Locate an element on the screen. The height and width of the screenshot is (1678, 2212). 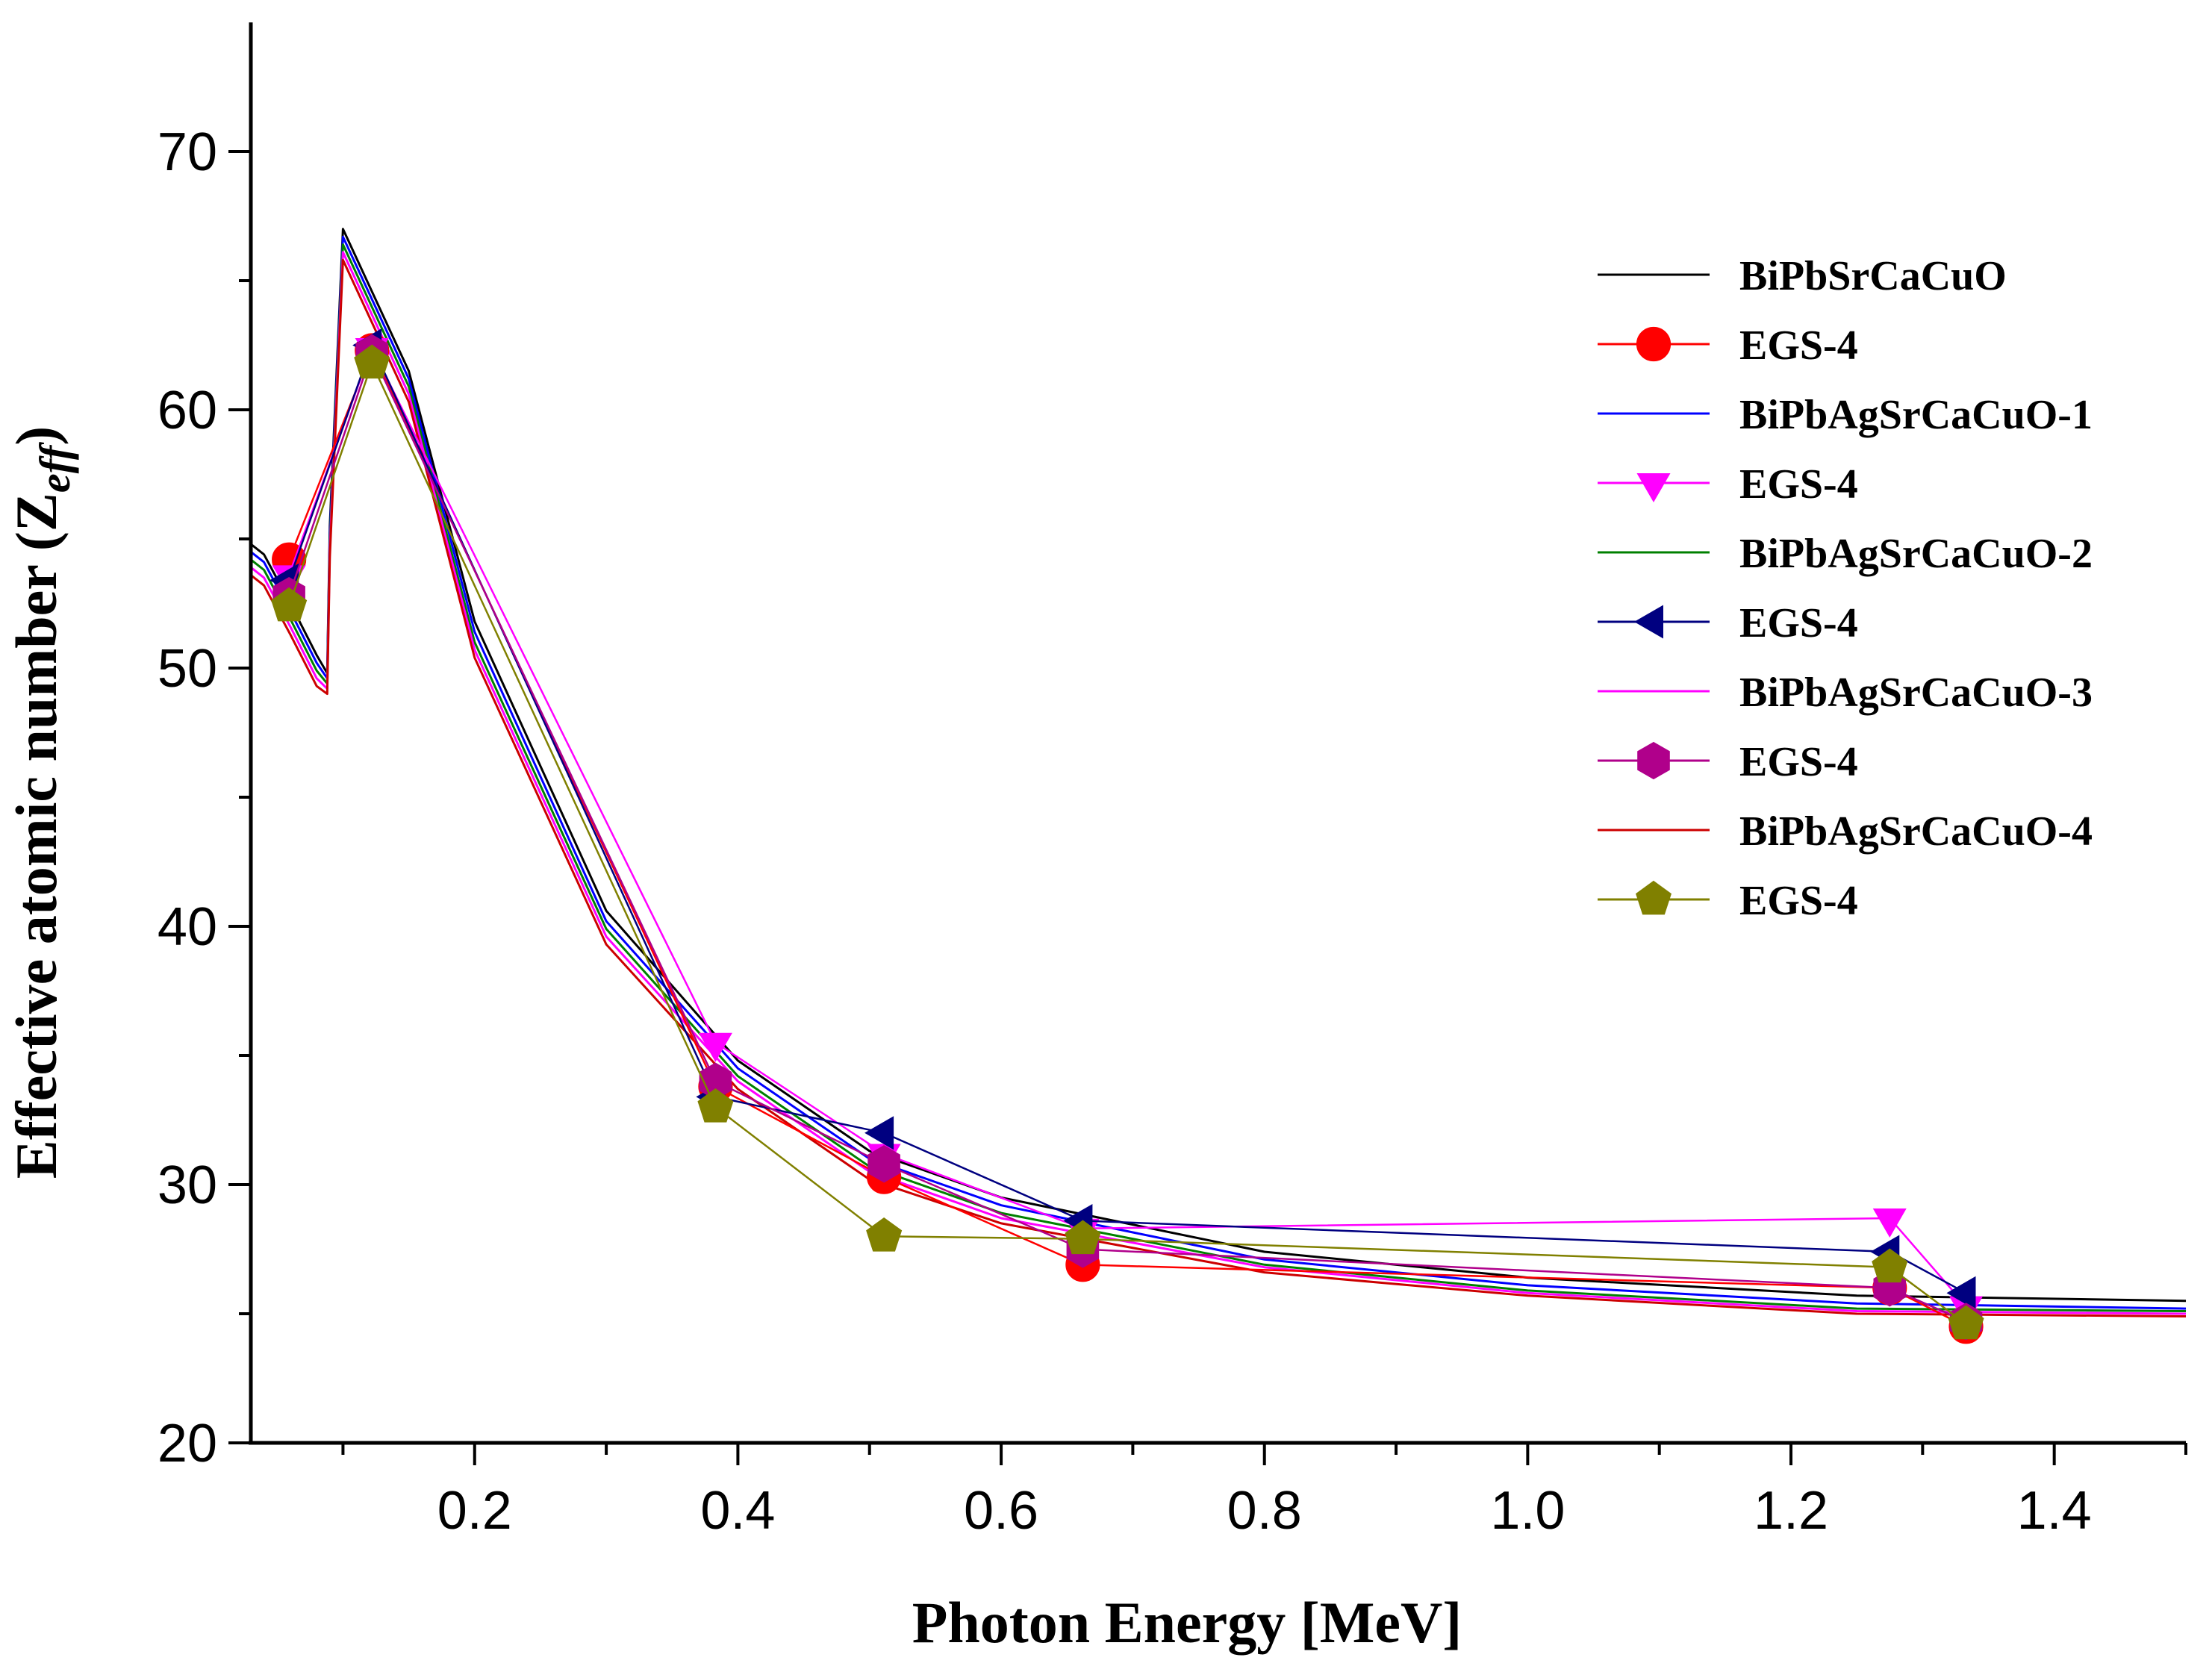
y-axis-title-main: Effective atomic number (Z is located at coordinates (36, 836).